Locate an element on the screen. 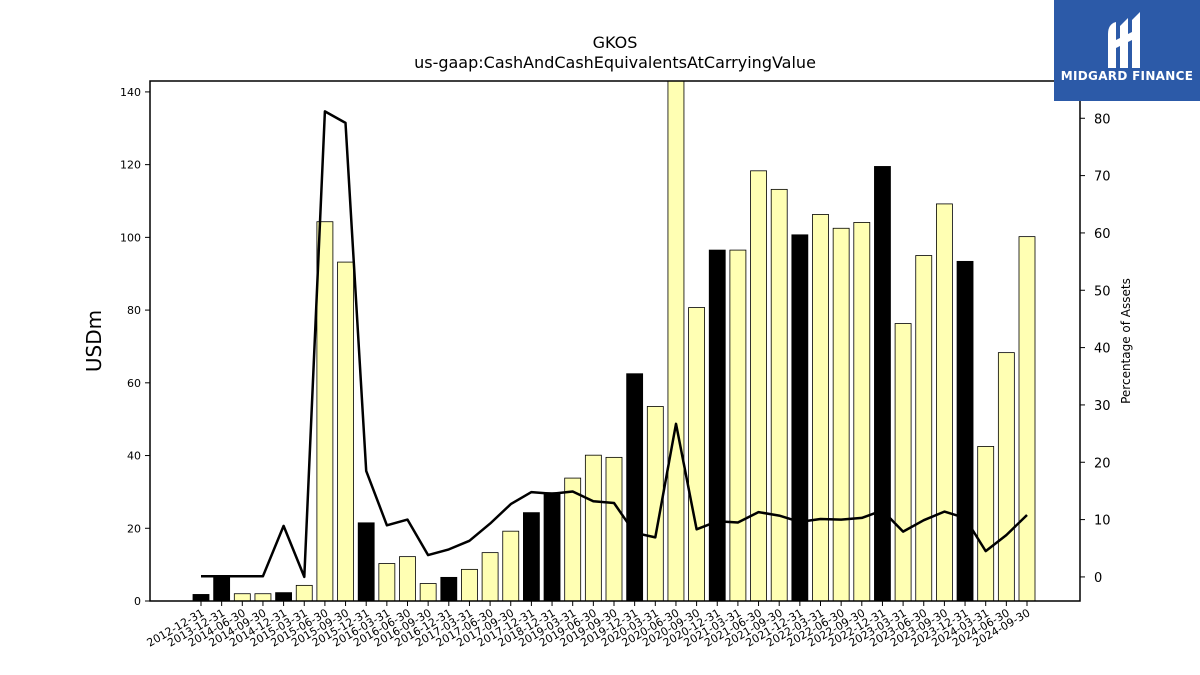  y2-tick-label: 70 is located at coordinates (1102, 177).